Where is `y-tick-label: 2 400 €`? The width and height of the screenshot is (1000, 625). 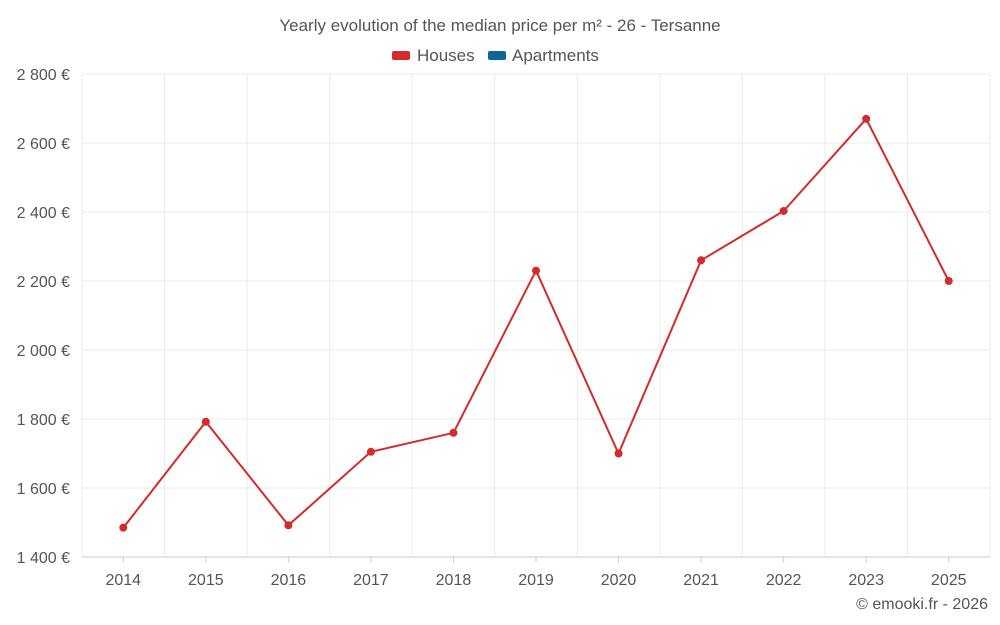 y-tick-label: 2 400 € is located at coordinates (43, 213).